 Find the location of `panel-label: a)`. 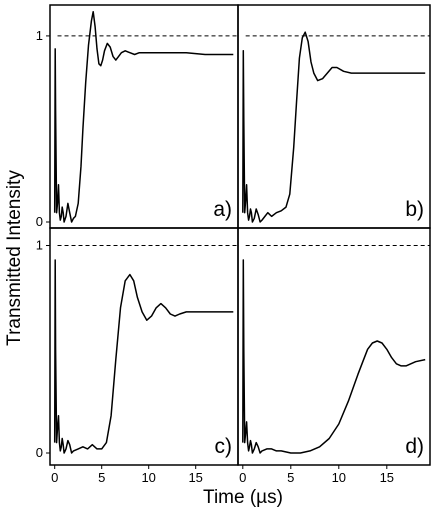

panel-label: a) is located at coordinates (222, 209).